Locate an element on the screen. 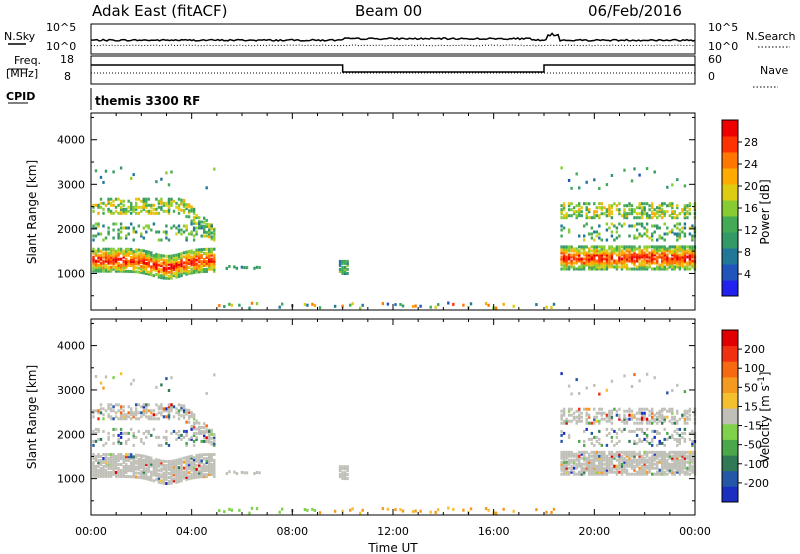 This screenshot has height=554, width=800. colorbar-swatch is located at coordinates (730, 176).